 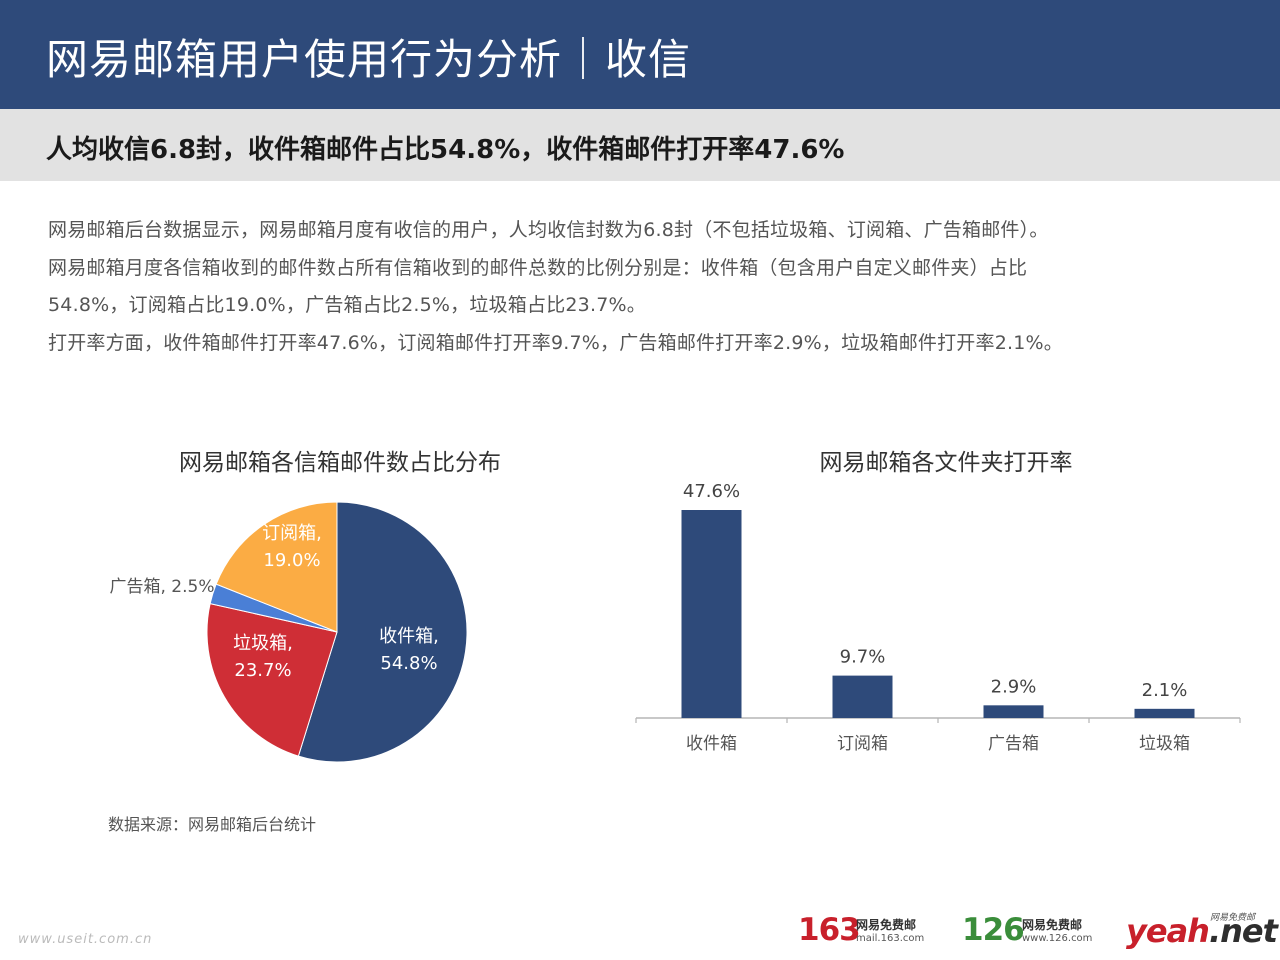 What do you see at coordinates (85, 939) in the screenshot?
I see `watermark: www.useit.com.cn` at bounding box center [85, 939].